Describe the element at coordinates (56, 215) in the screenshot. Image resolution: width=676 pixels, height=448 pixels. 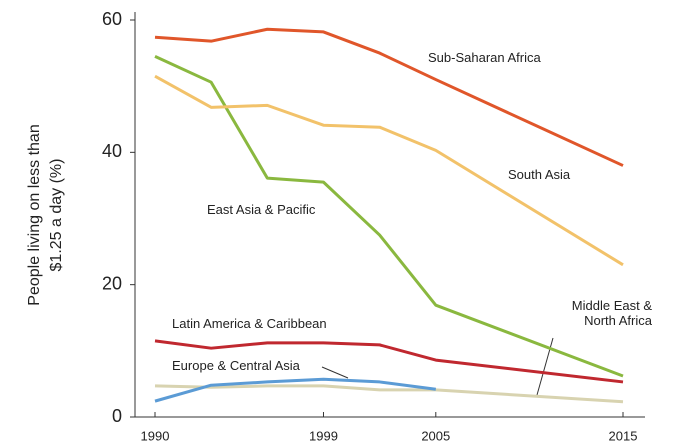
I see `y-label-line: $1.25 a day (%)` at that location.